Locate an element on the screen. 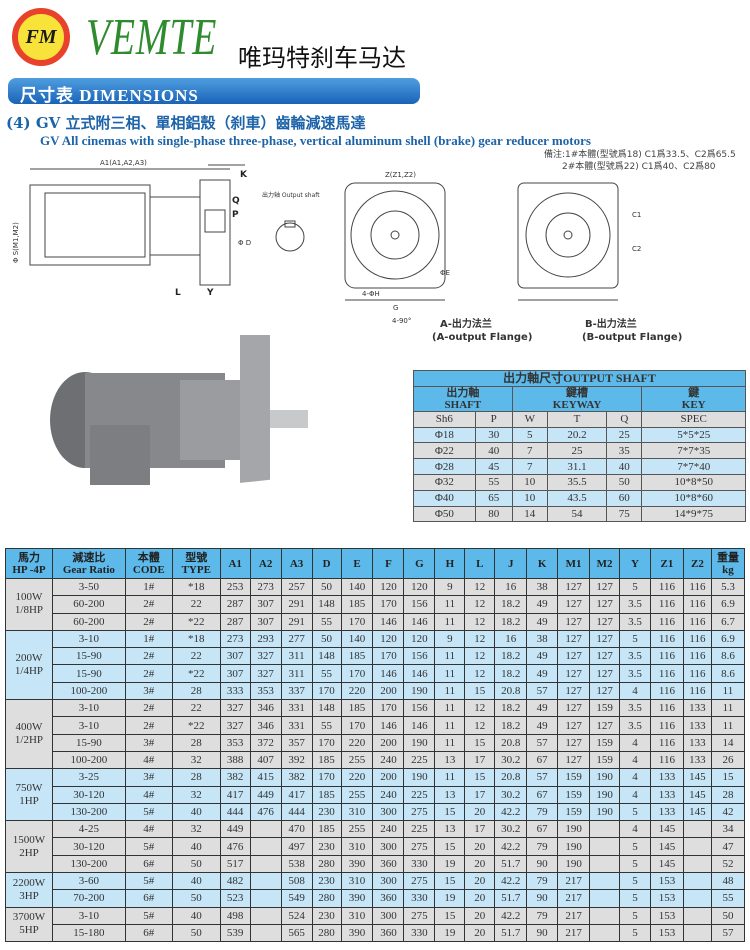 The height and width of the screenshot is (950, 750). table-cell is located at coordinates (697, 846).